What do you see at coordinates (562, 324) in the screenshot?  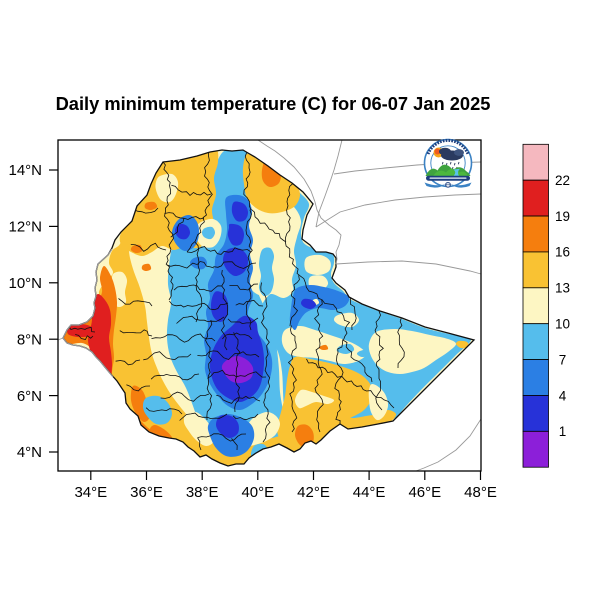 I see `svg-text: 10` at bounding box center [562, 324].